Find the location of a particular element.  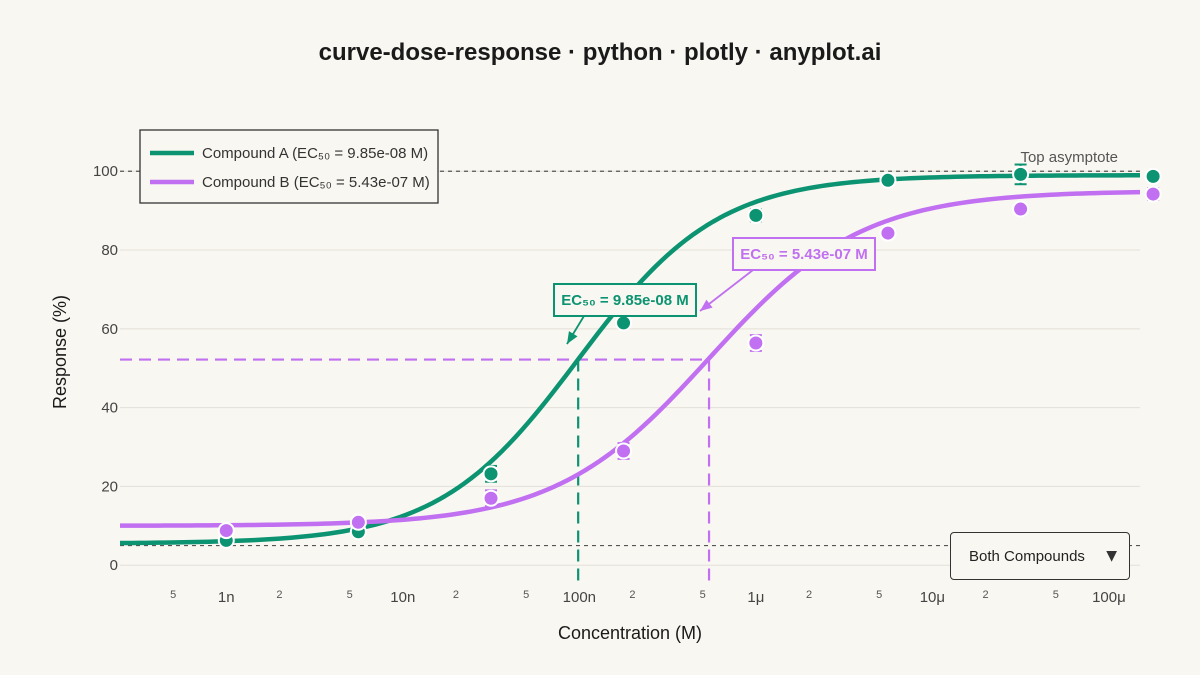

x-tick-label: 100n is located at coordinates (579, 597).